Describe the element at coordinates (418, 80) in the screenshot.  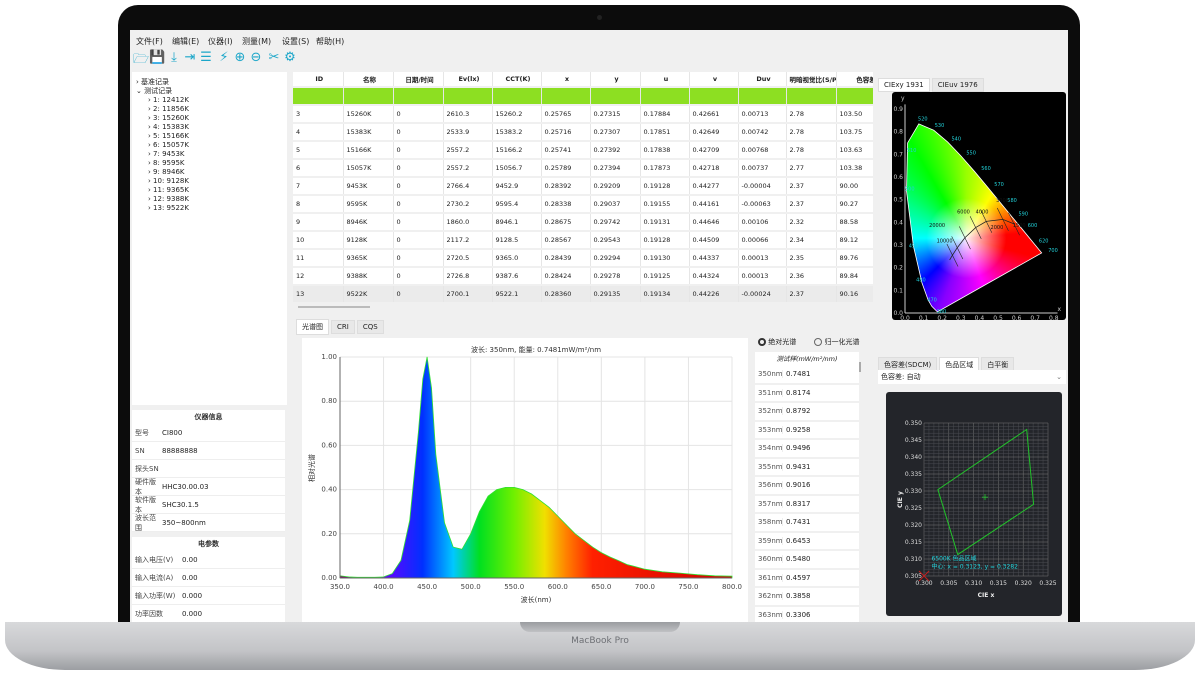
I see `column-header: 日期/时间` at that location.